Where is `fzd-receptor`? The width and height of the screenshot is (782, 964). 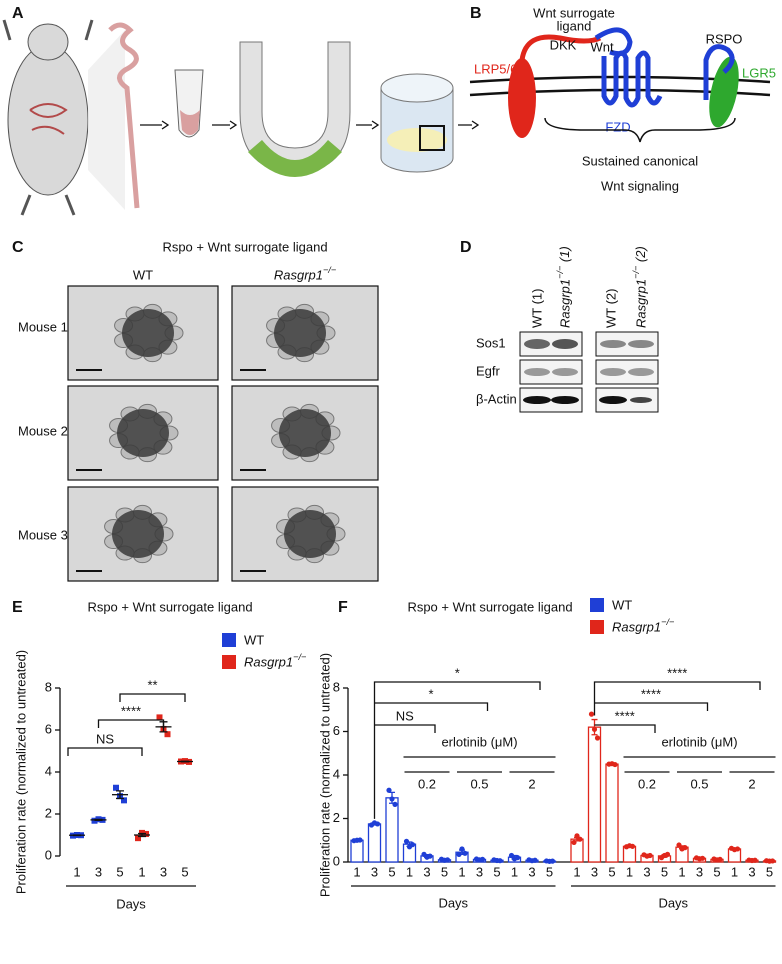 fzd-receptor is located at coordinates (628, 67).